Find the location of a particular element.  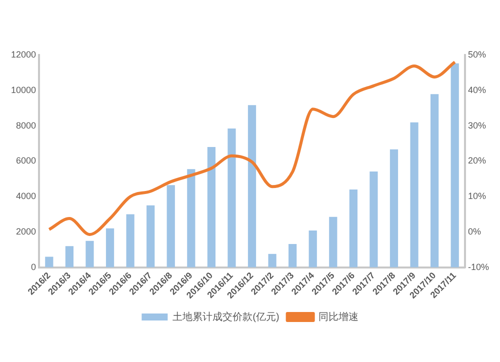

y-tick-label: 8000 is located at coordinates (26, 125).